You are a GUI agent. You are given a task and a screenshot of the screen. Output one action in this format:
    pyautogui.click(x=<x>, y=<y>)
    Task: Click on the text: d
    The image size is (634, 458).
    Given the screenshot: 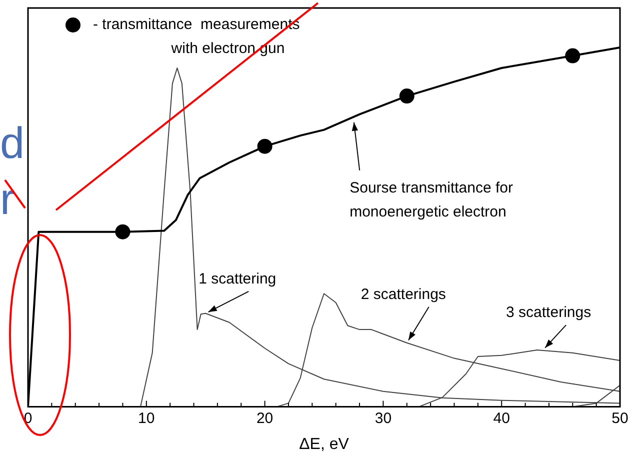 What is the action you would take?
    pyautogui.click(x=12, y=143)
    